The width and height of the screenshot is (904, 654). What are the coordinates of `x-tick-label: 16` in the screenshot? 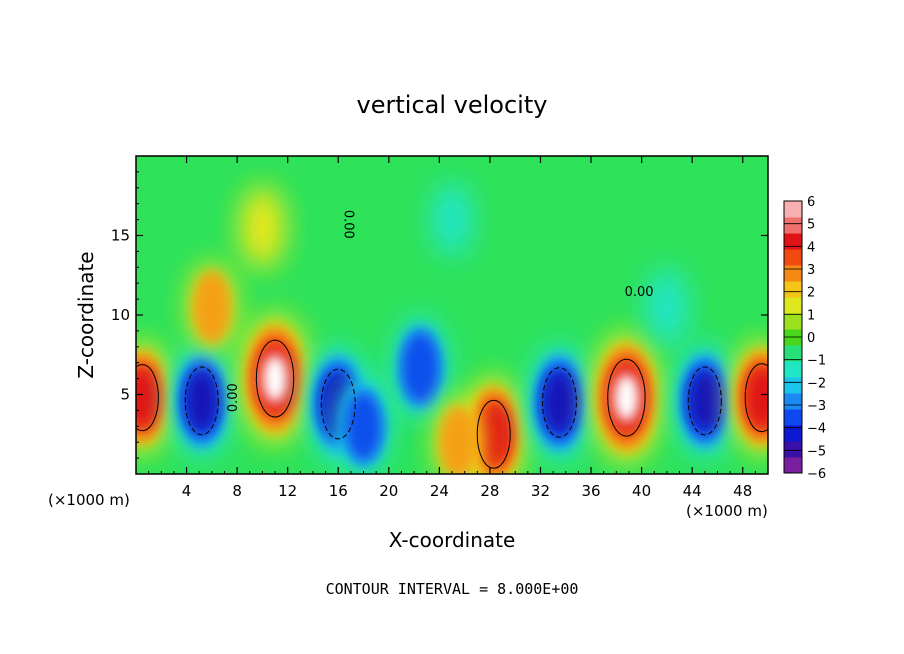 It's located at (338, 491).